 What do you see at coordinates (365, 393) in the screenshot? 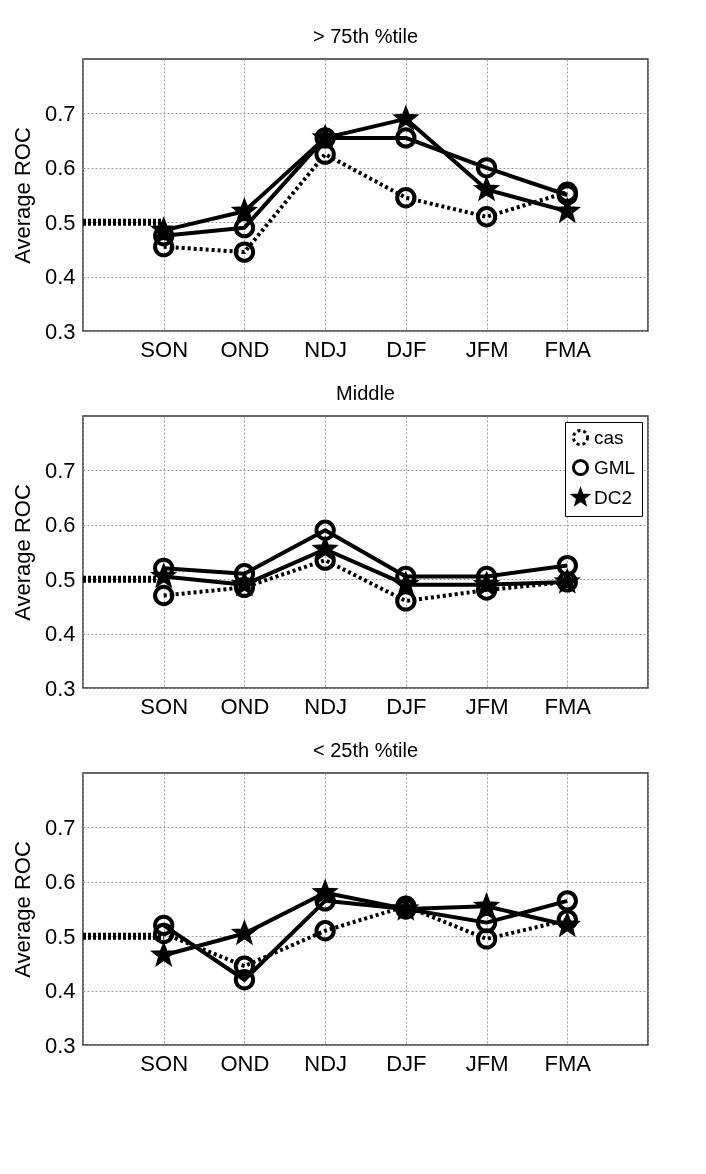
I see `chart-title: Middle` at bounding box center [365, 393].